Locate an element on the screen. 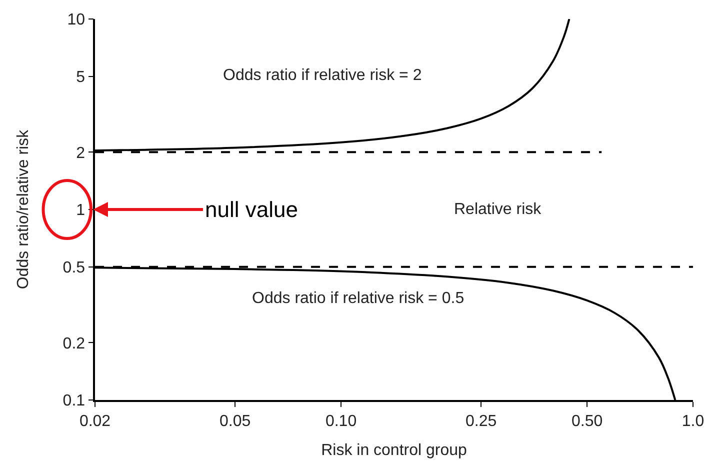  y-tick-label: 2 is located at coordinates (81, 153).